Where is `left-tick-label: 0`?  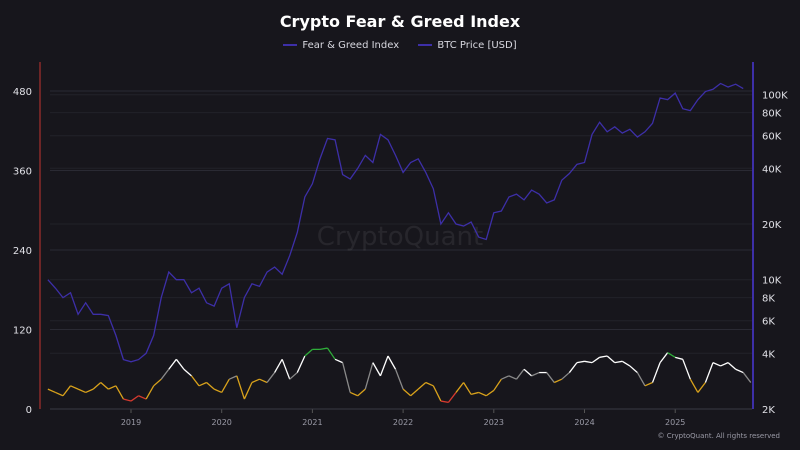
left-tick-label: 0 is located at coordinates (29, 410).